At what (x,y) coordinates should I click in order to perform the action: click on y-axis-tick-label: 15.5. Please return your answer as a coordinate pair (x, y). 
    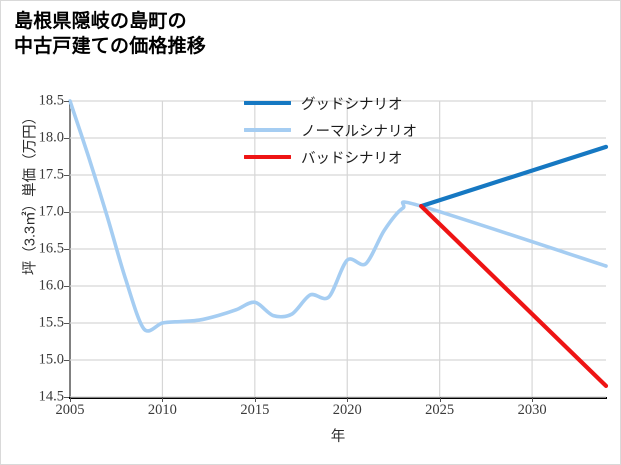
    Looking at the image, I should click on (51, 322).